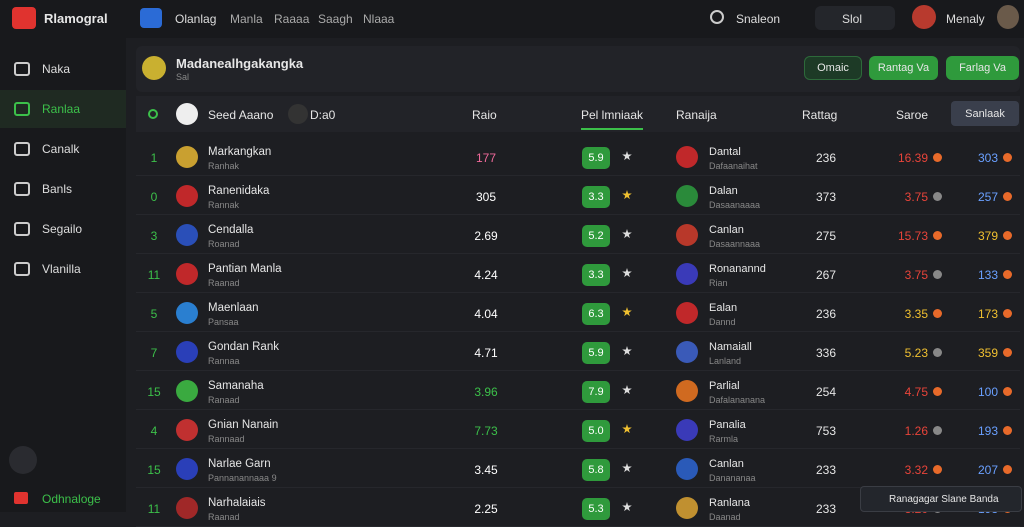  Describe the element at coordinates (486, 392) in the screenshot. I see `value: 3.96` at that location.